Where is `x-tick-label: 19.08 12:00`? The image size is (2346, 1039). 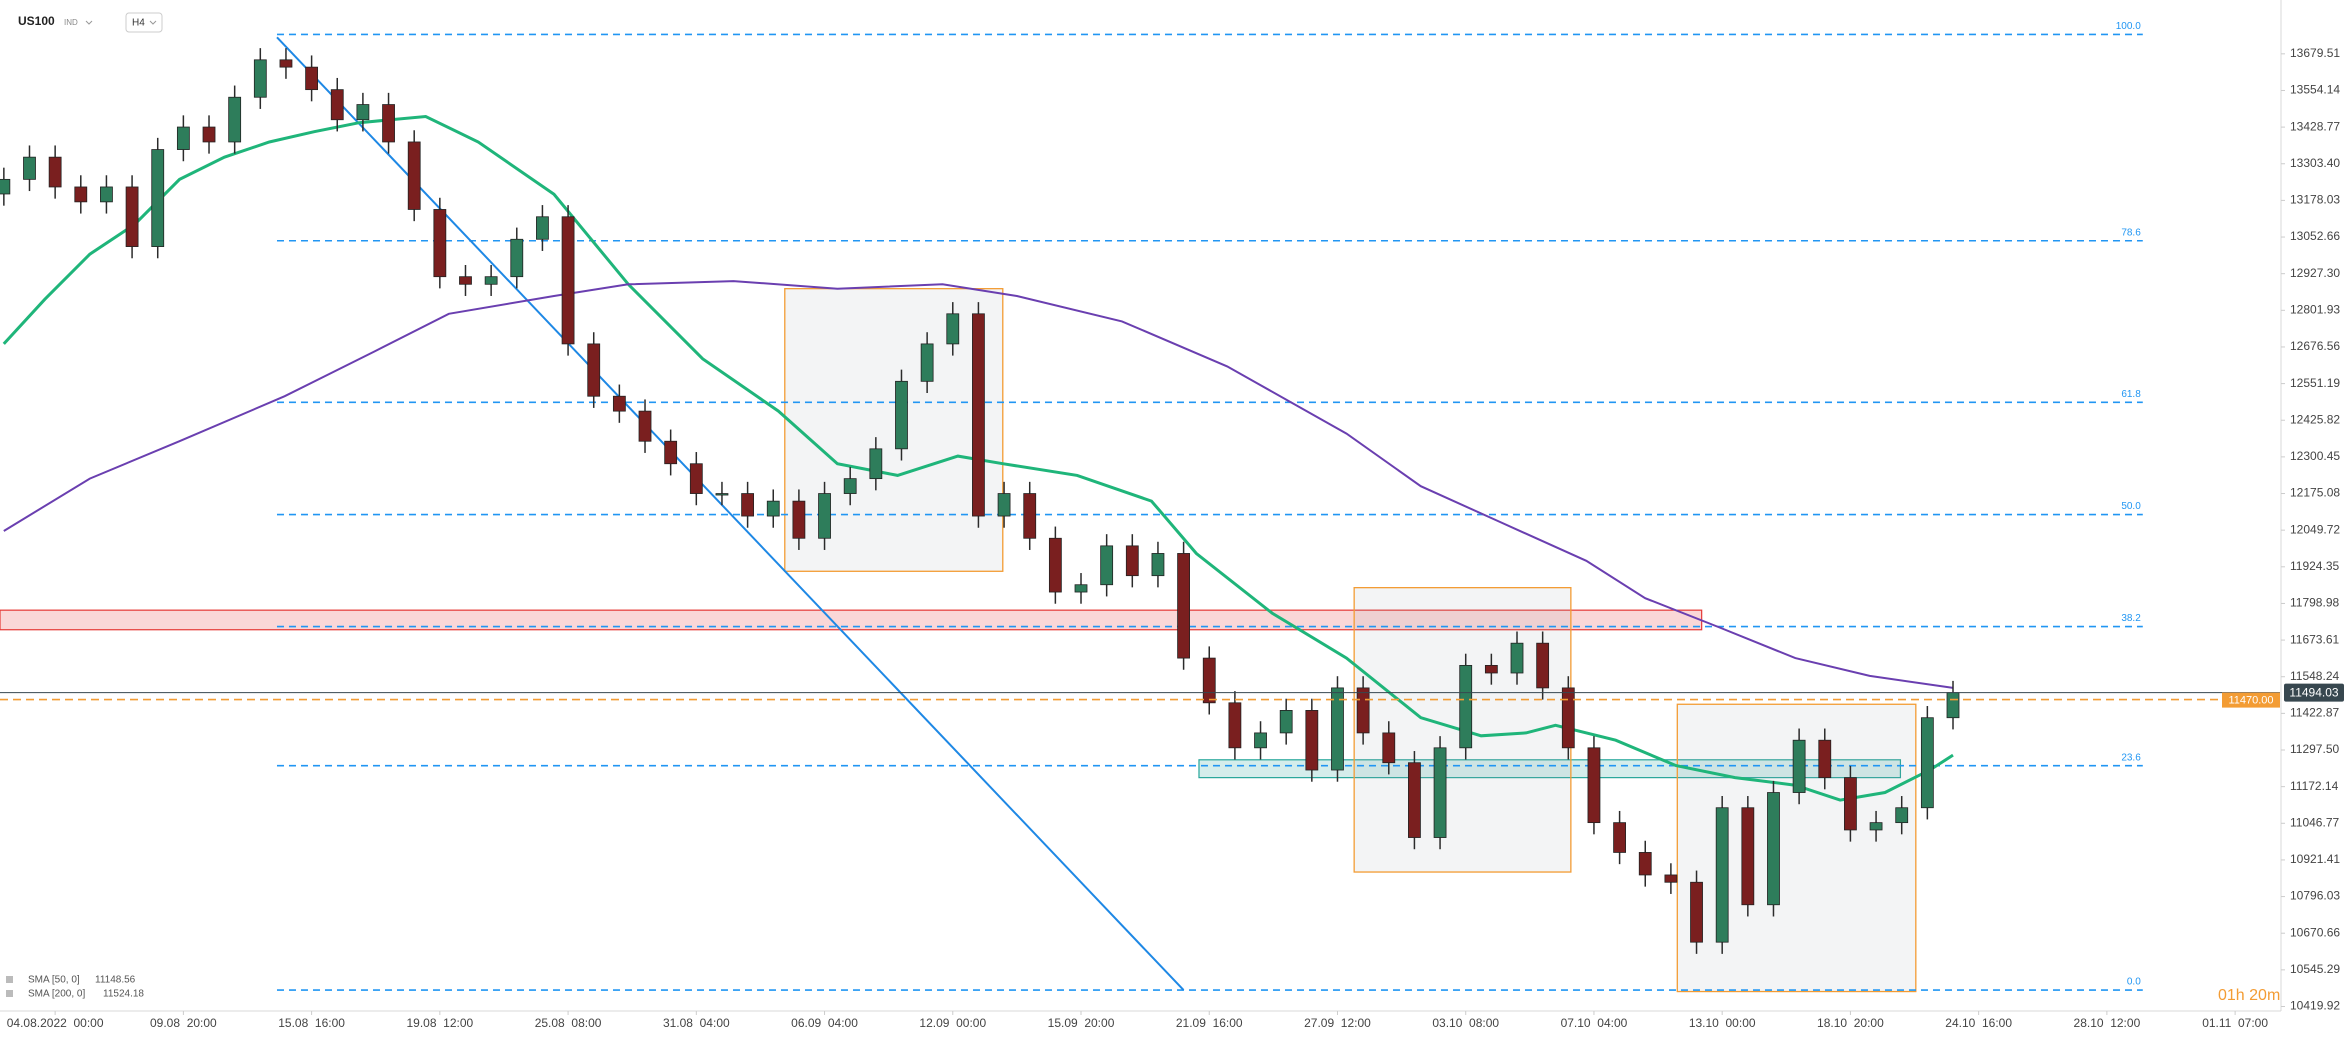
x-tick-label: 19.08 12:00 is located at coordinates (439, 1023).